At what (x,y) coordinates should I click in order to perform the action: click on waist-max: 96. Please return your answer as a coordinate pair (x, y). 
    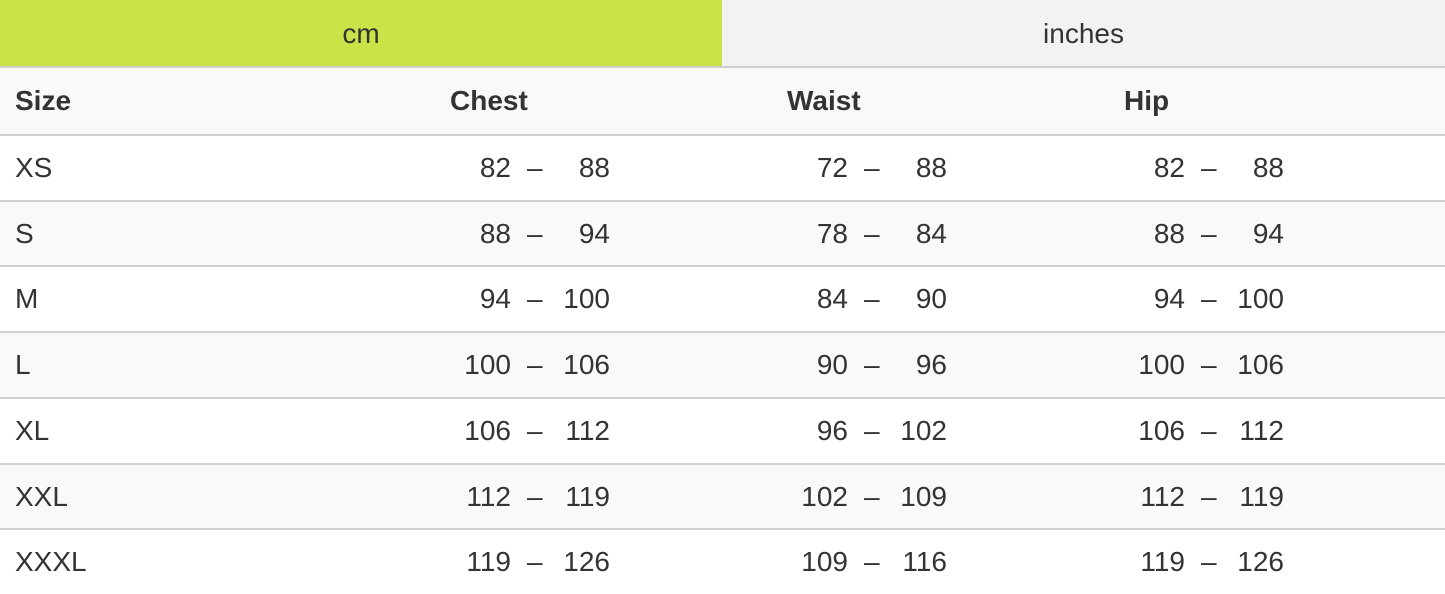
    Looking at the image, I should click on (931, 364).